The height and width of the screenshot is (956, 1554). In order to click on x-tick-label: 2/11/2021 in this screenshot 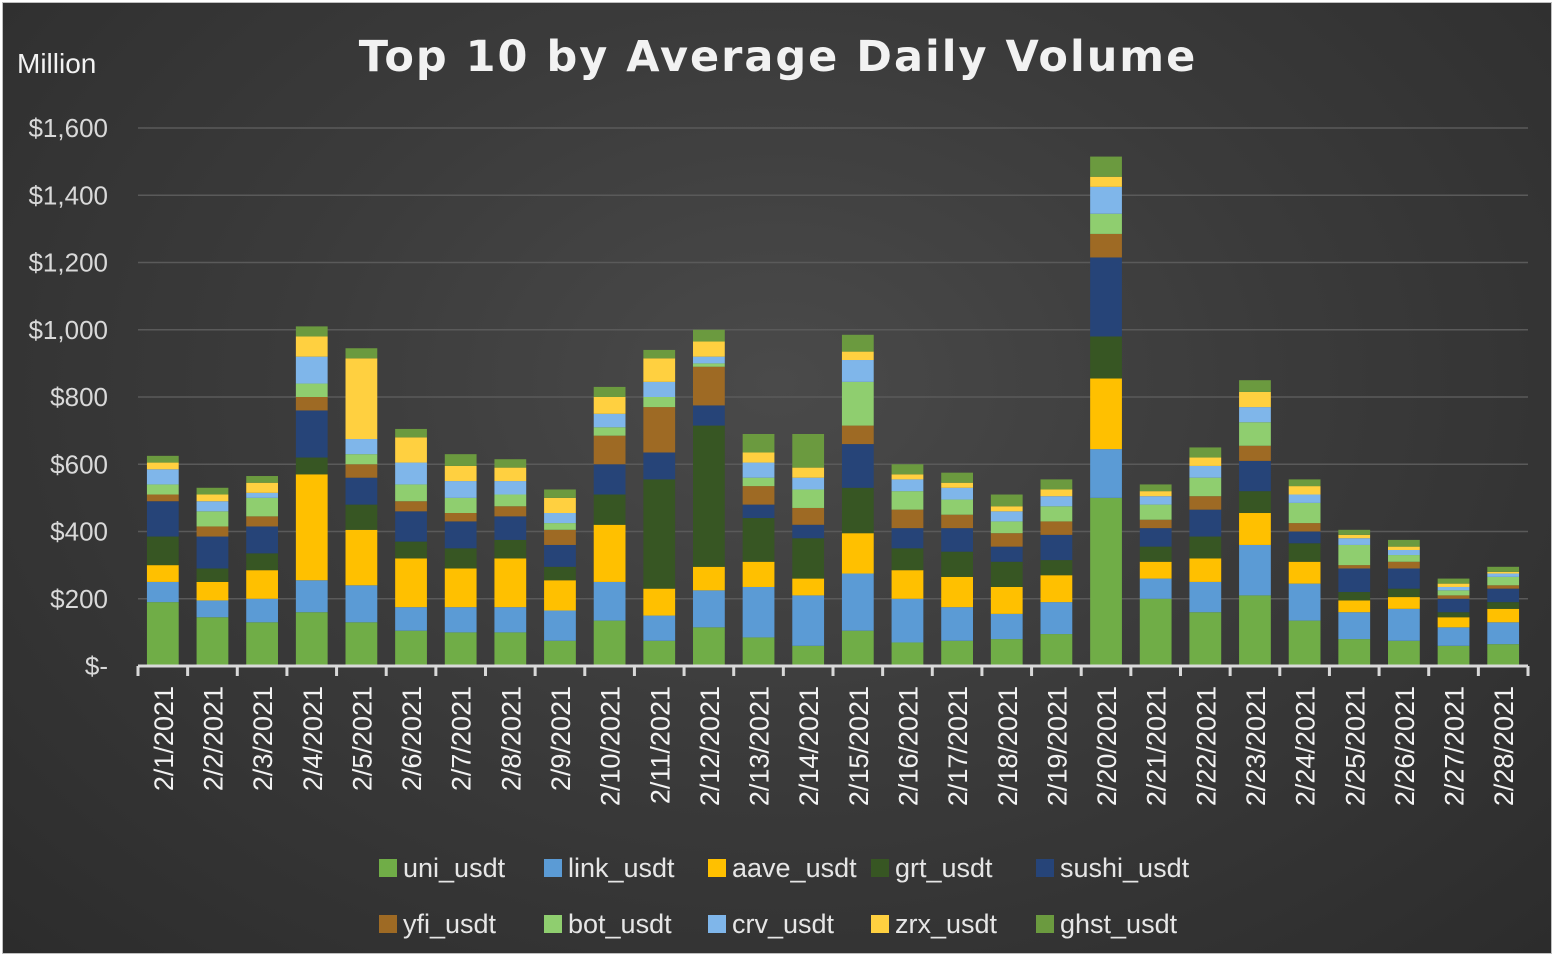, I will do `click(660, 745)`.